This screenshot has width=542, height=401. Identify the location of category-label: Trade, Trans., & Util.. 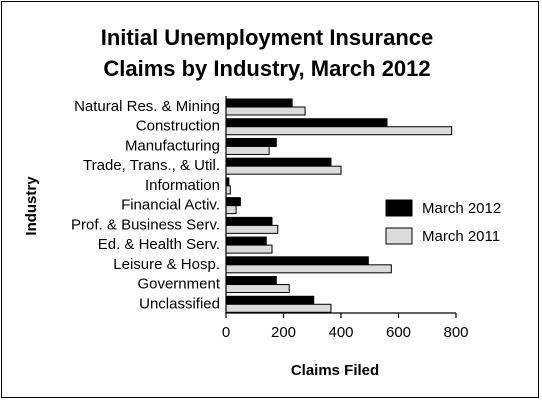
(151, 165).